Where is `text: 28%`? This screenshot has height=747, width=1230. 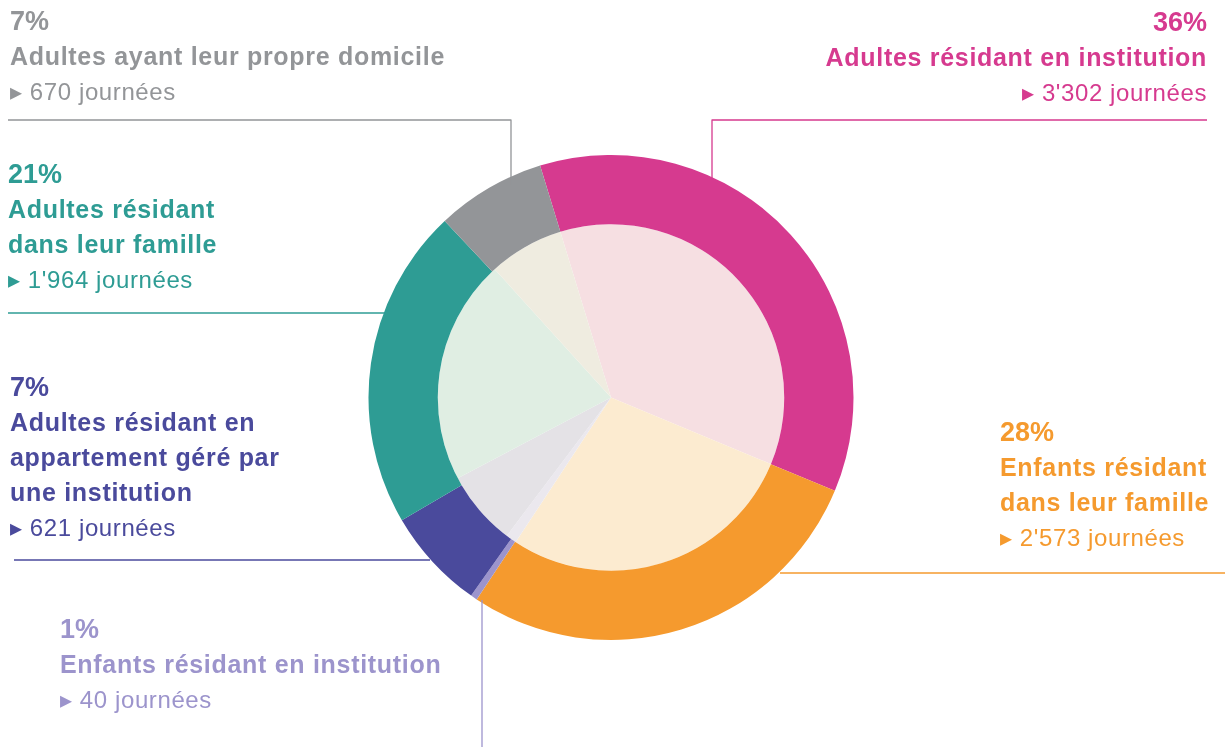 text: 28% is located at coordinates (1028, 432).